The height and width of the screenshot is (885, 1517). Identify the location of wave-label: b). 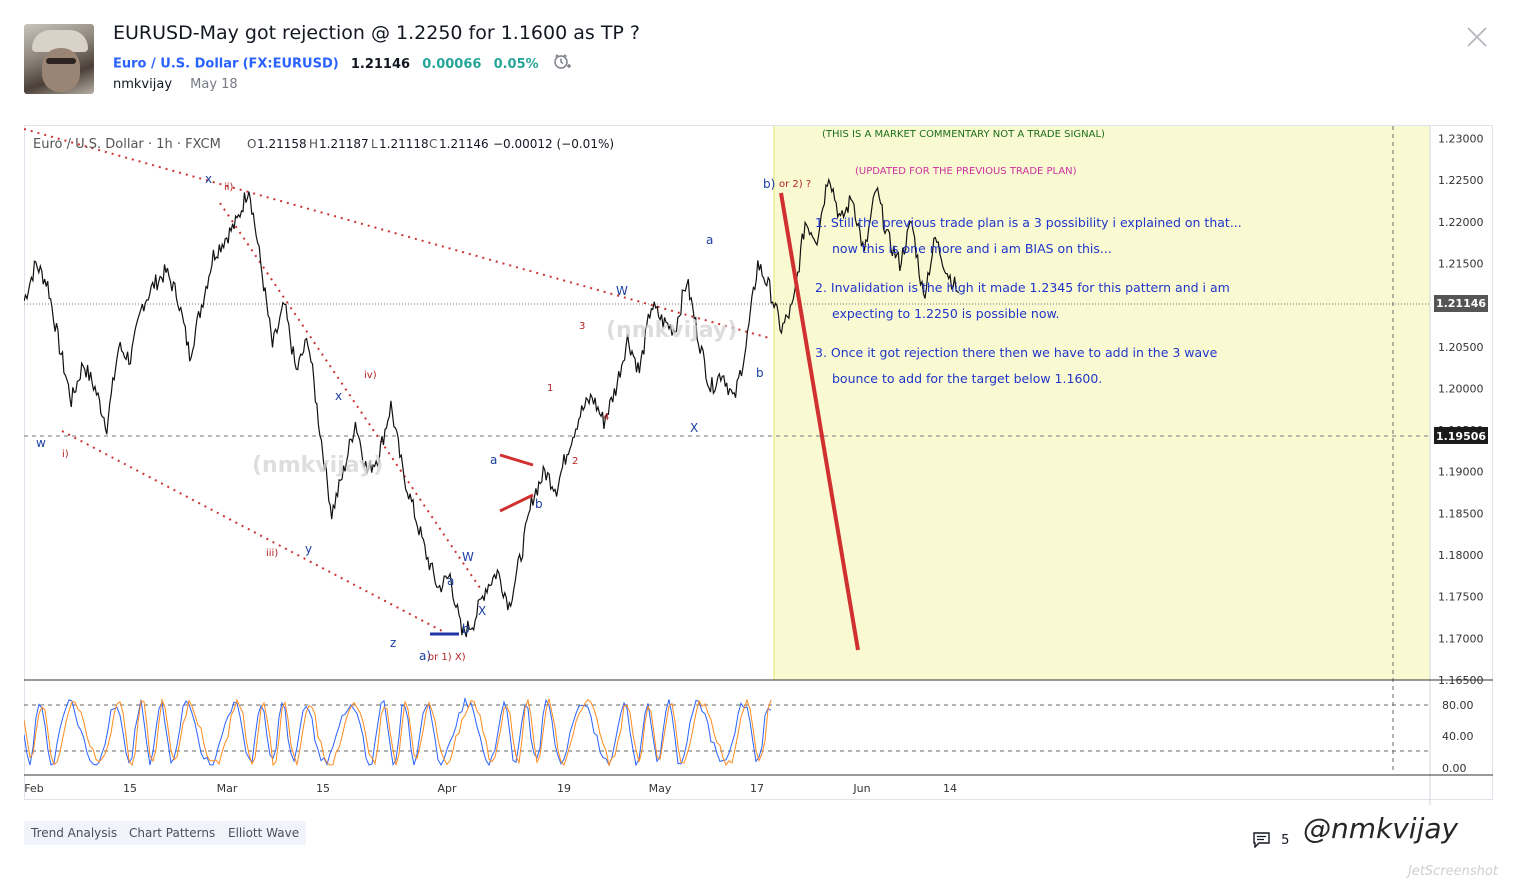
(769, 184).